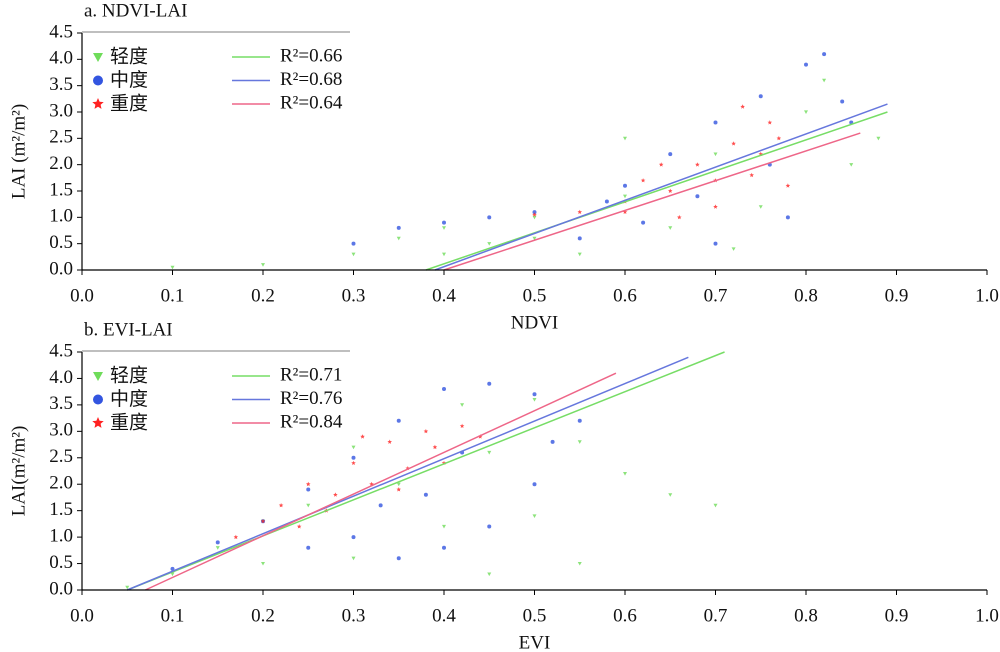  I want to click on y-tick-label: 4.5, so click(61, 31).